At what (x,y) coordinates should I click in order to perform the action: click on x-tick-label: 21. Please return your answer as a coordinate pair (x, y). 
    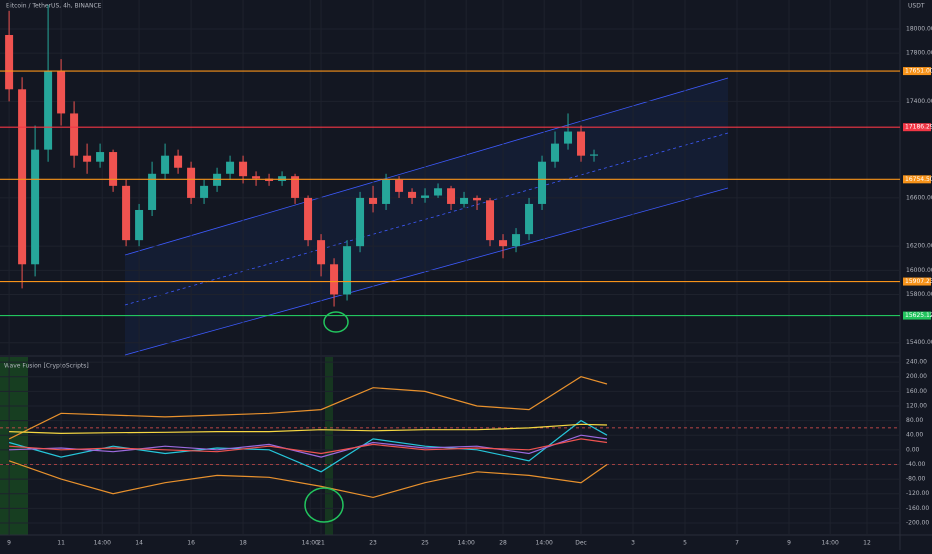
    Looking at the image, I should click on (321, 543).